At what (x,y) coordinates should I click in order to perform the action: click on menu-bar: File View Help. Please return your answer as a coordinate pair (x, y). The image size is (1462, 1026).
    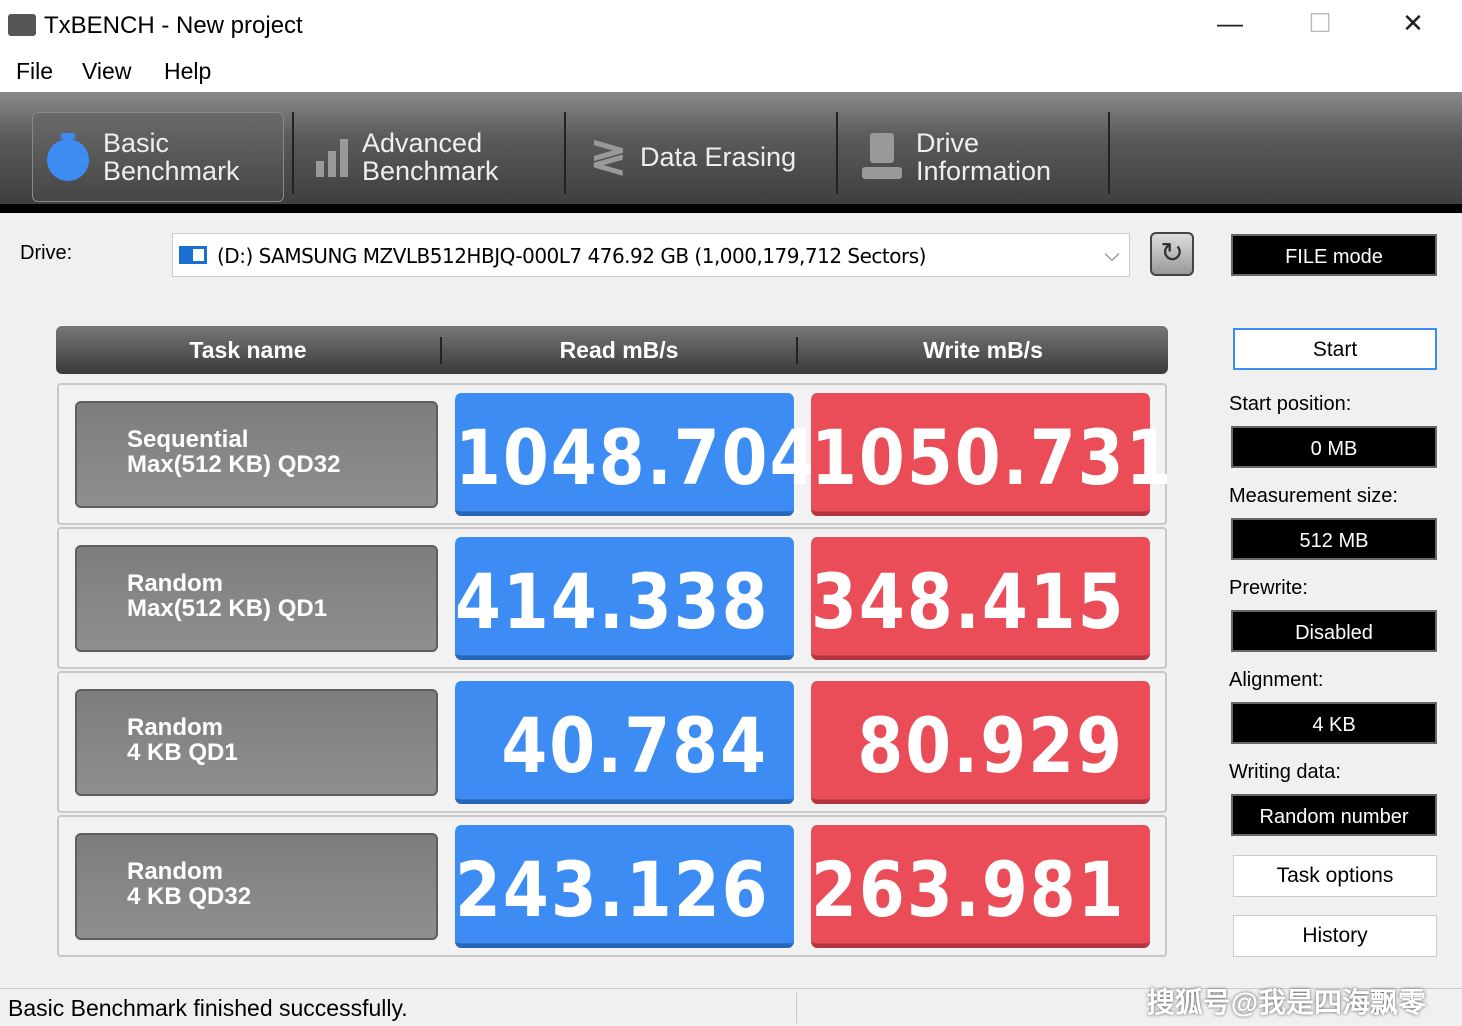
    Looking at the image, I should click on (731, 71).